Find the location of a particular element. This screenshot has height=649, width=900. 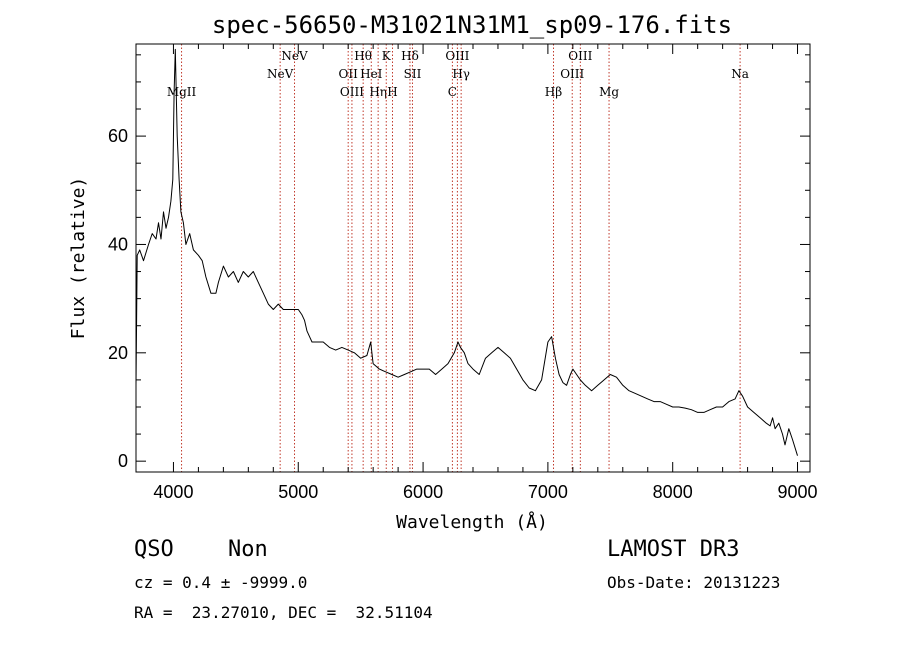

emission-line-label-6: HeI is located at coordinates (371, 74).